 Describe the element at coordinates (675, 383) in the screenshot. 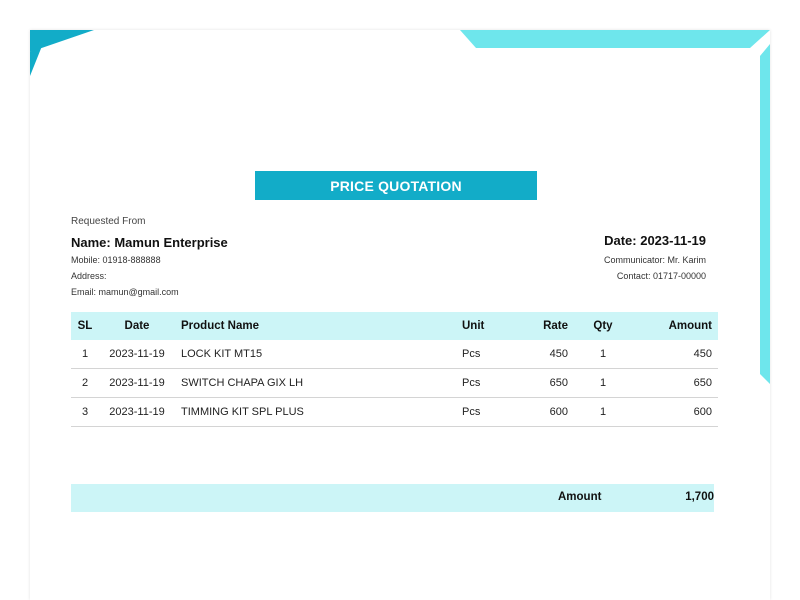

I see `cell-amount: 650` at that location.